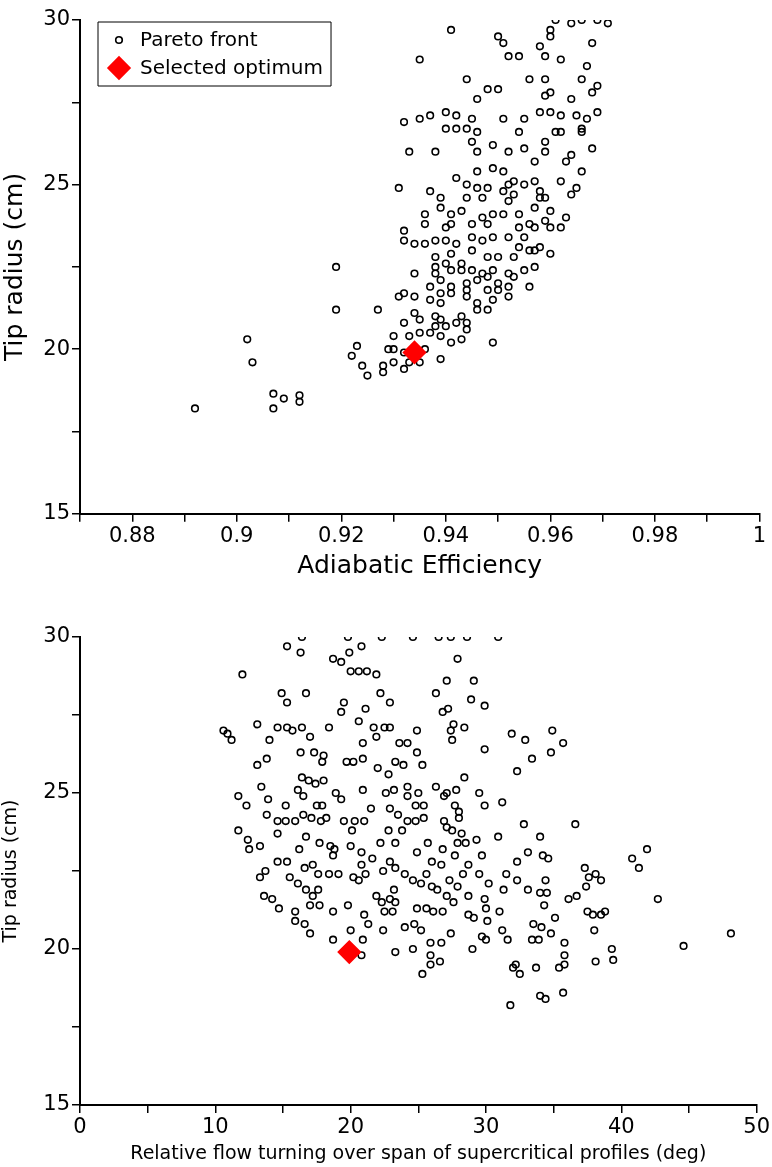 The image size is (772, 1167). I want to click on x-tick-label: 20, so click(351, 1126).